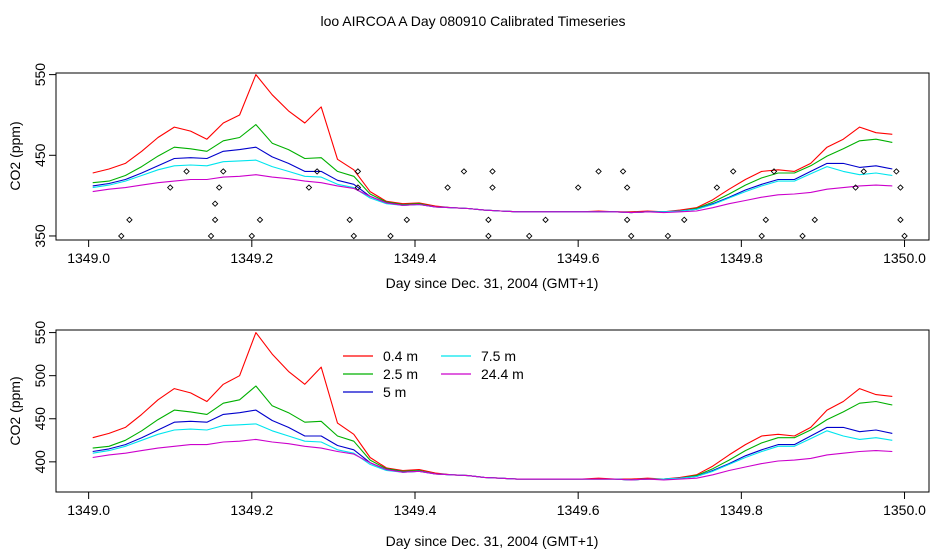  I want to click on panel-1-y-axis-label: CO2 (ppm), so click(15, 155).